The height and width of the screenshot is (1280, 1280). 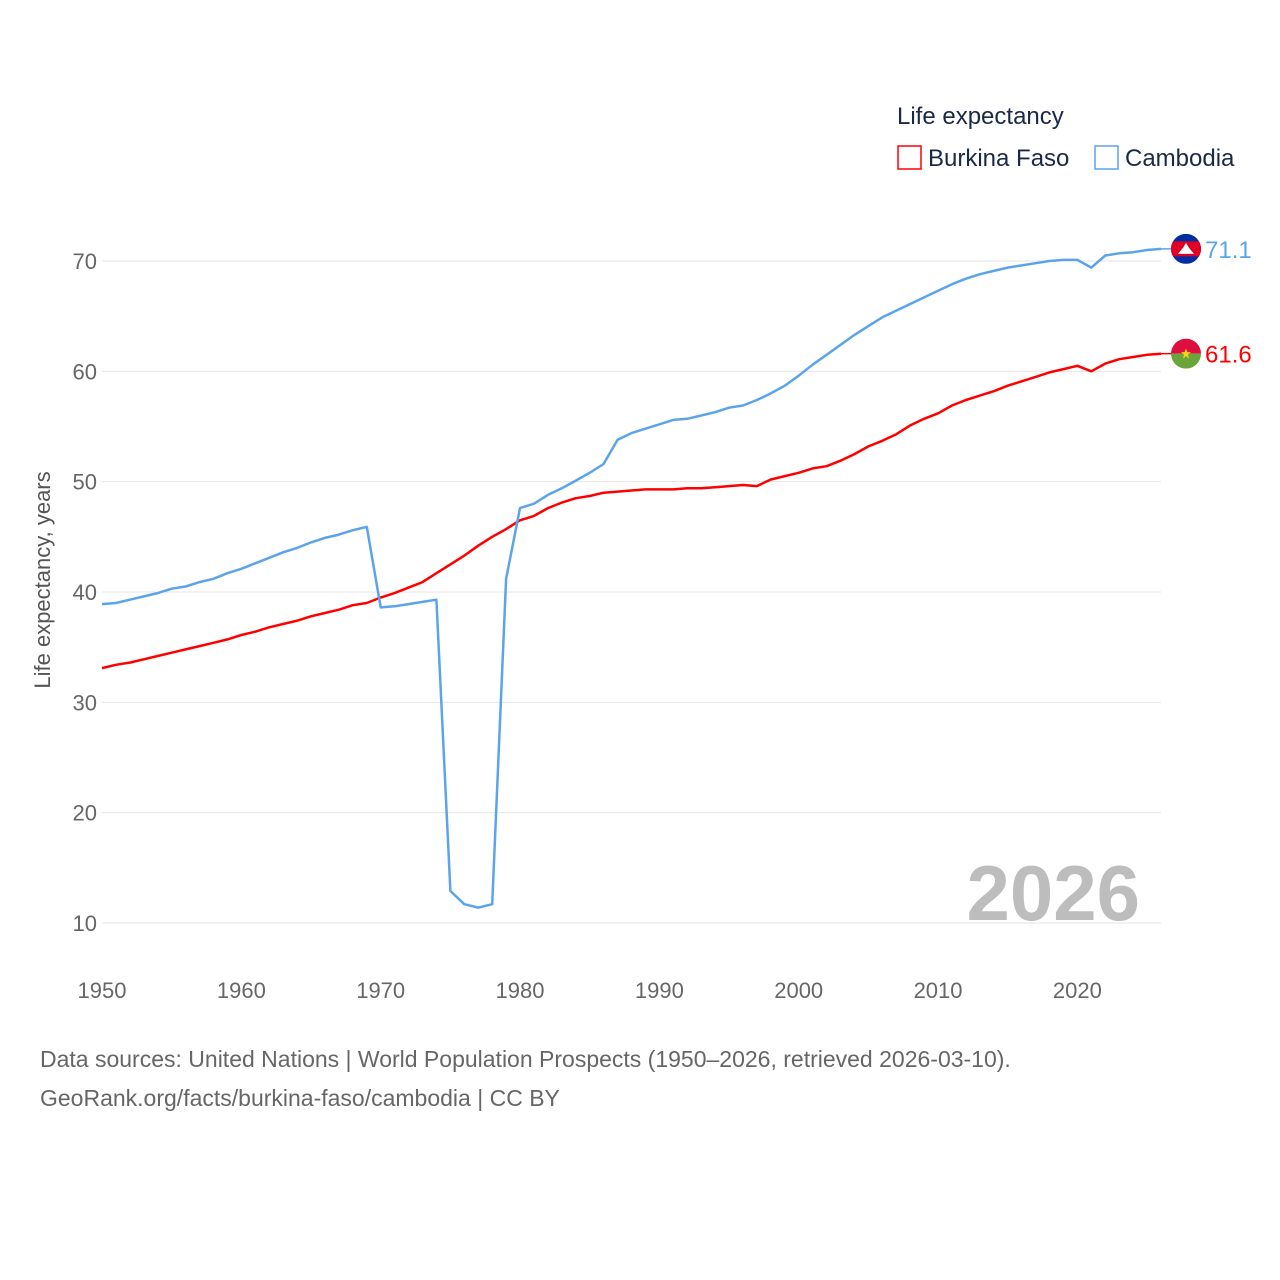 What do you see at coordinates (85, 482) in the screenshot?
I see `y-tick-label: 50` at bounding box center [85, 482].